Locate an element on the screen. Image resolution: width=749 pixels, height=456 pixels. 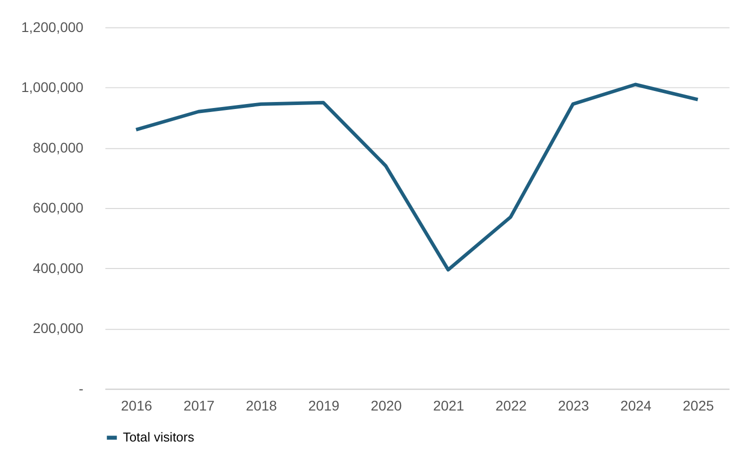
y-tick-label: 1,200,000 is located at coordinates (52, 26).